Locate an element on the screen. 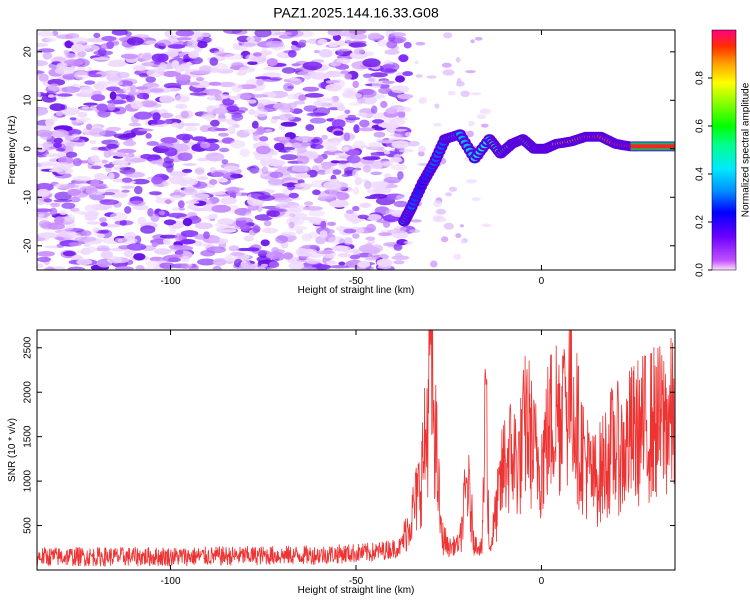 This screenshot has height=600, width=750. colorbar-tick-label: 0.6 is located at coordinates (700, 126).